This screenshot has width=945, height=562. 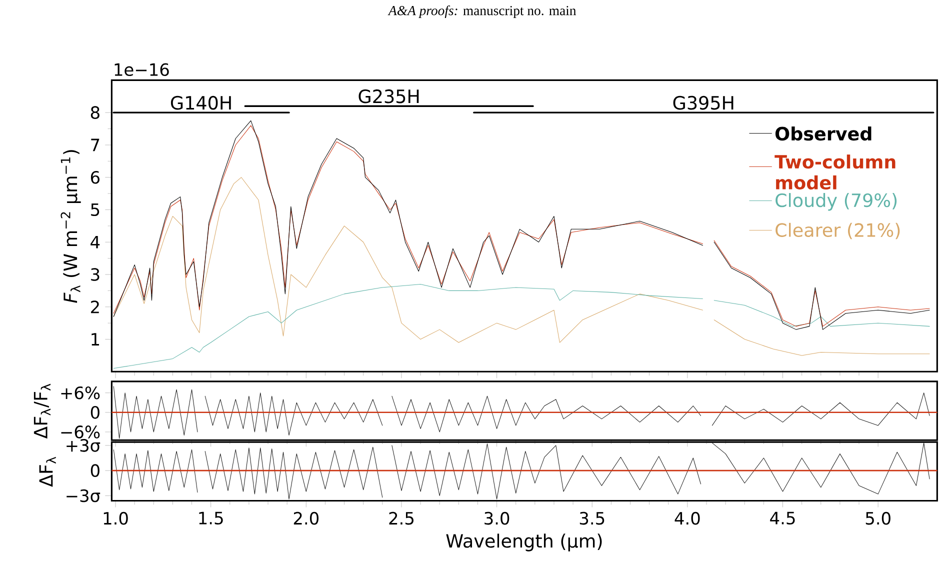 I want to click on y-tick-label: +6%, so click(x=80, y=393).